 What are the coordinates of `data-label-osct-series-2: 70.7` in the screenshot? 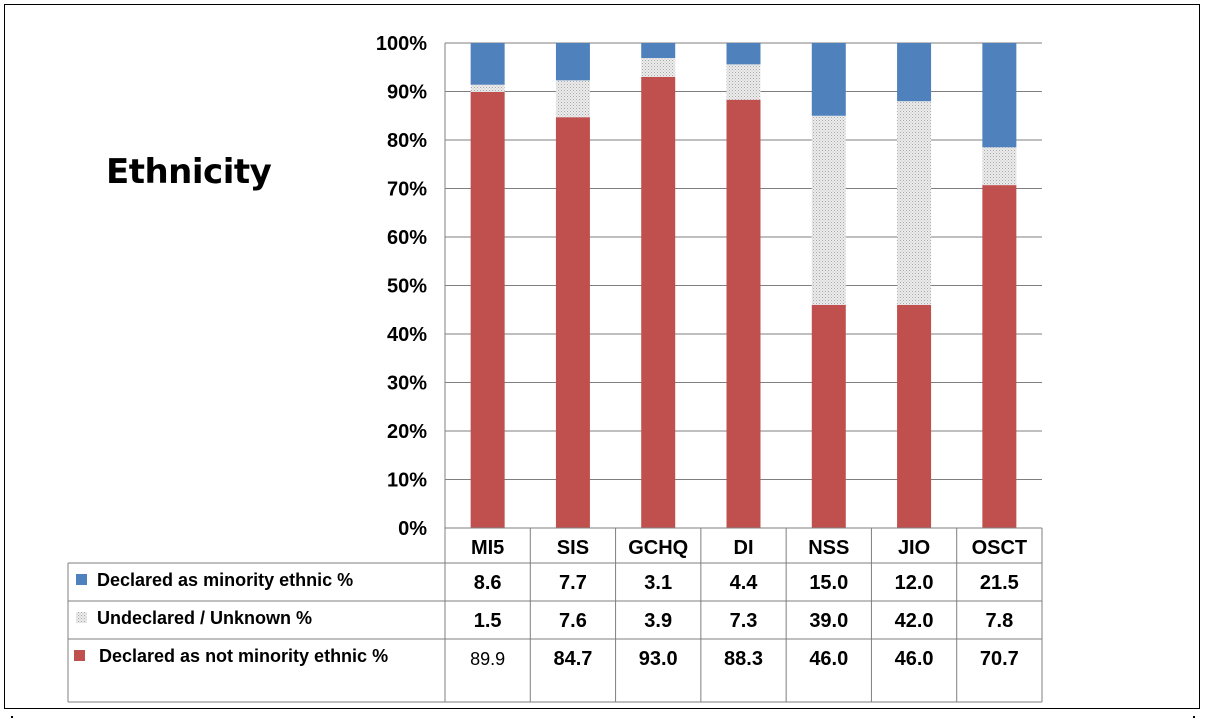 It's located at (999, 659).